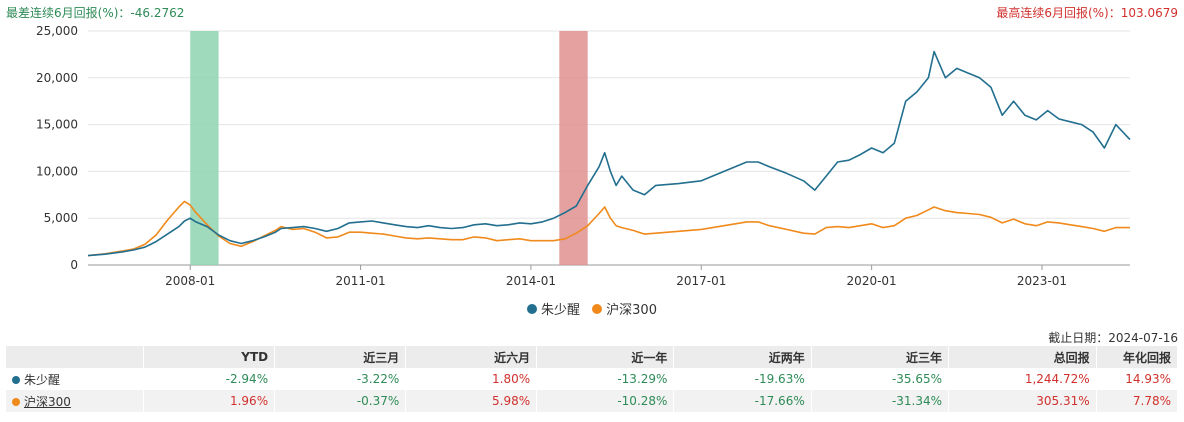 The image size is (1184, 422). I want to click on col-header-total: 总回报, so click(1022, 357).